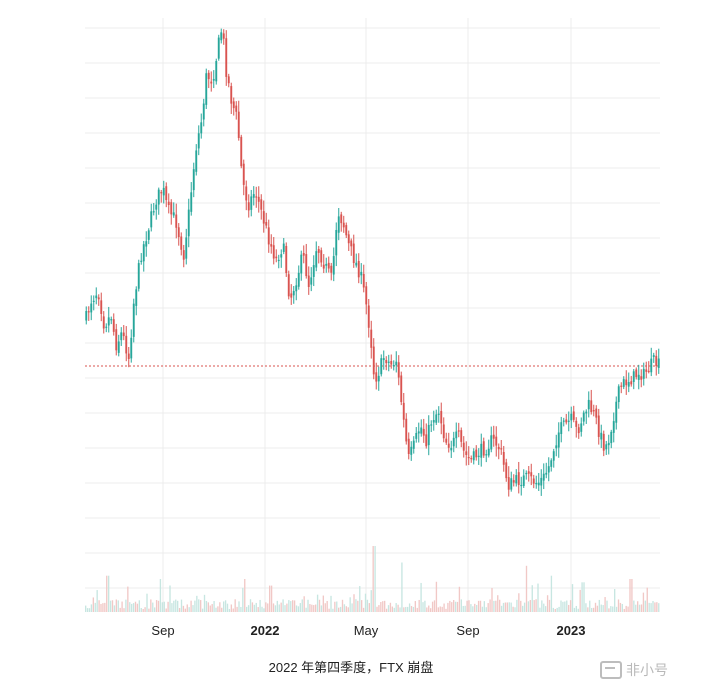 The height and width of the screenshot is (687, 702). I want to click on watermark-logo-icon, so click(611, 670).